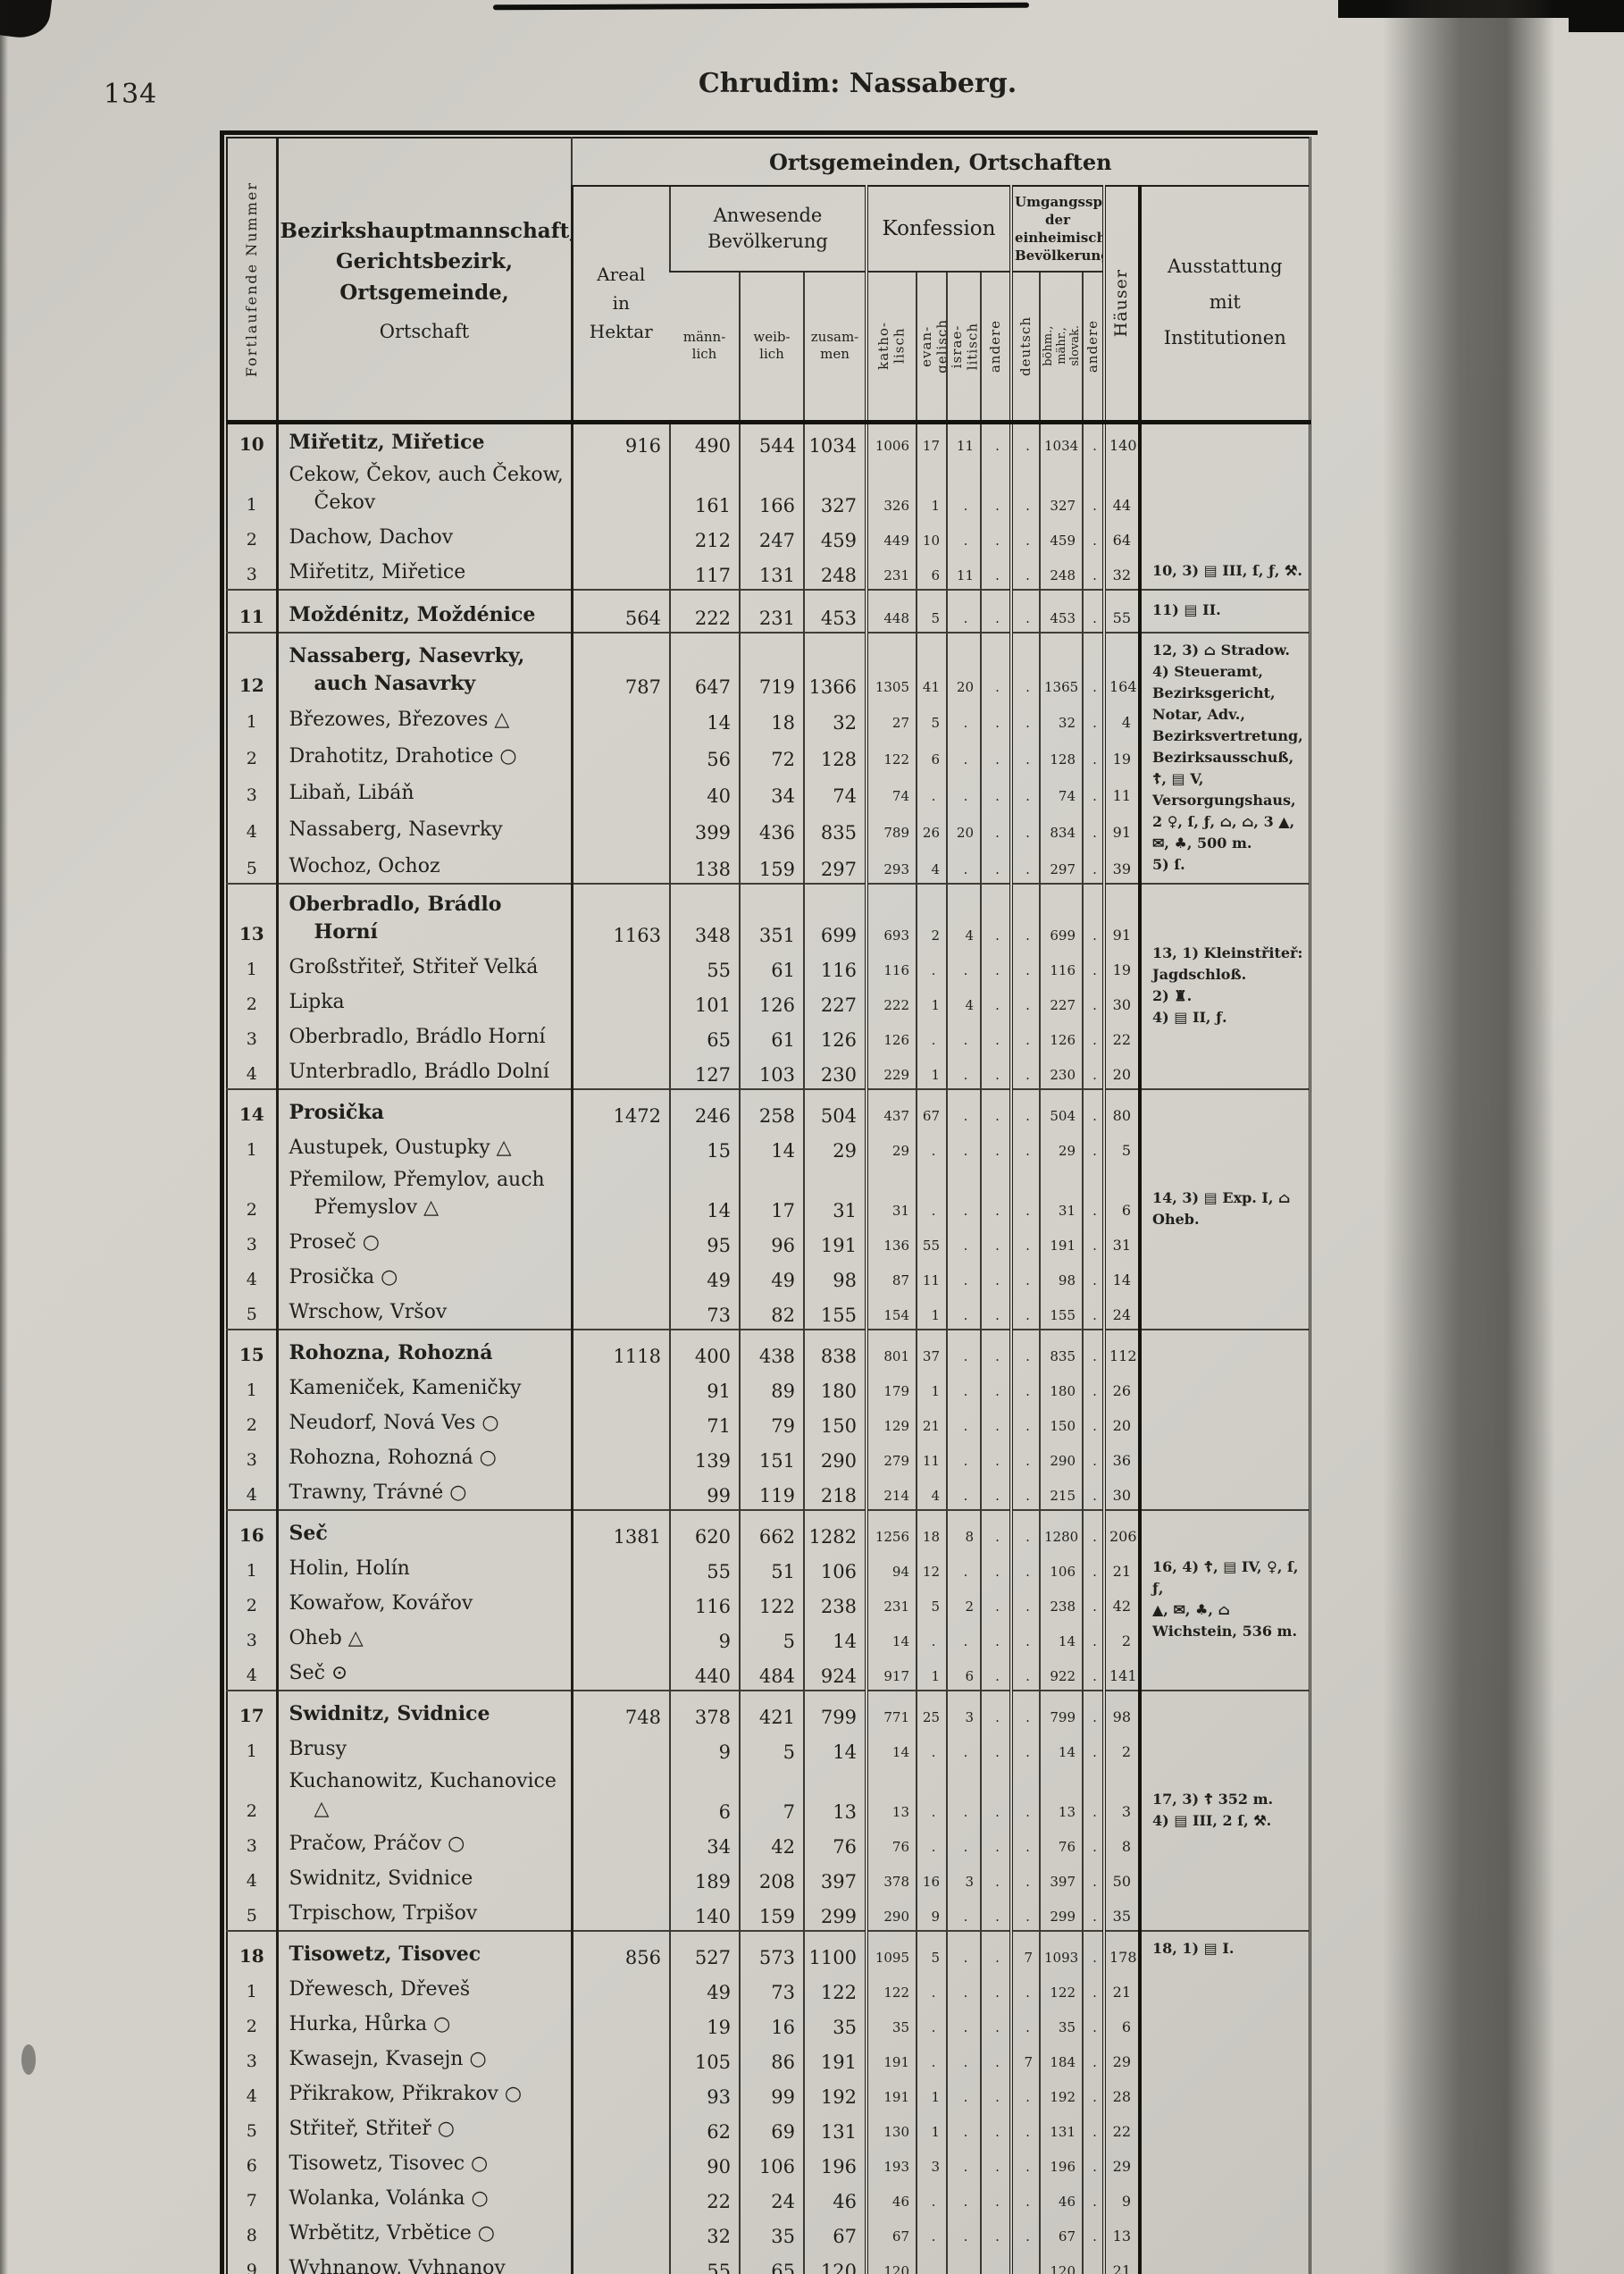 Image resolution: width=1624 pixels, height=2274 pixels. What do you see at coordinates (891, 828) in the screenshot?
I see `cell-ka: 789` at bounding box center [891, 828].